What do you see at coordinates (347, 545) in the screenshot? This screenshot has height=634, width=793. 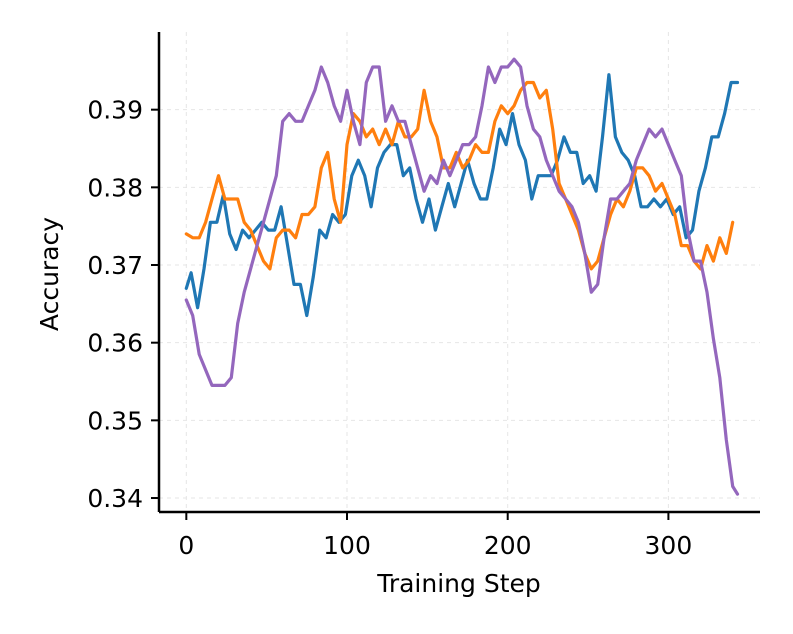 I see `x-tick-label: 100` at bounding box center [347, 545].